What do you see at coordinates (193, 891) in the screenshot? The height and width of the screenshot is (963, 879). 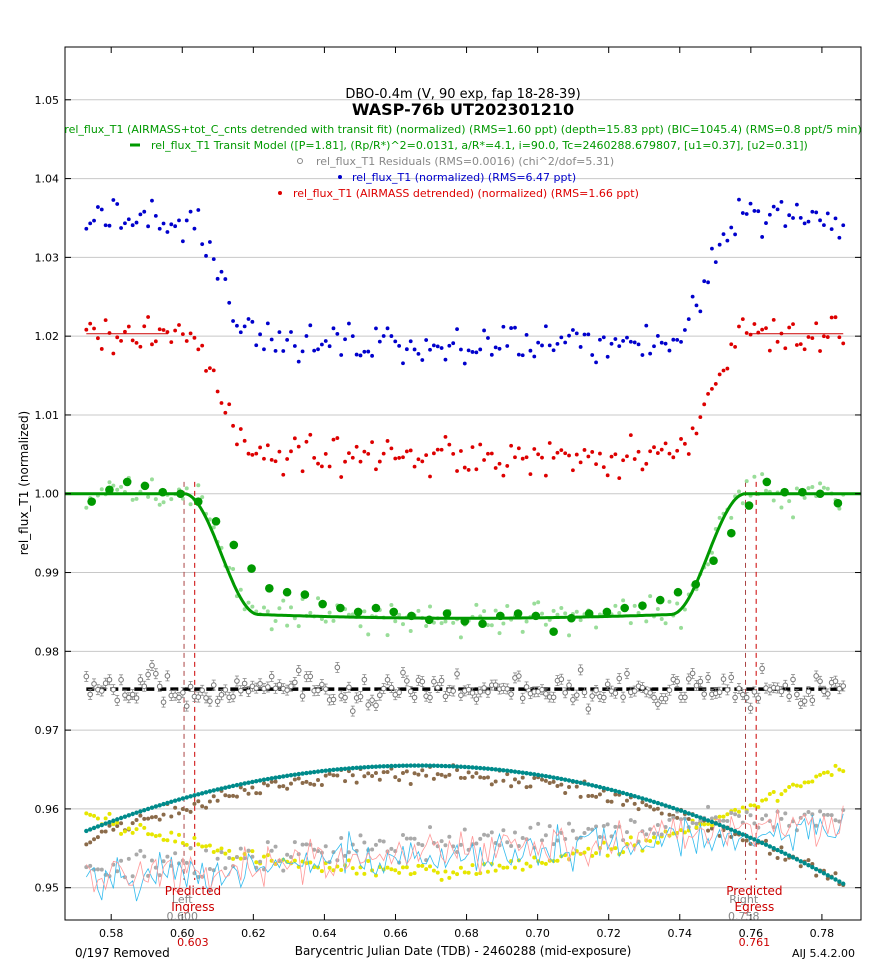 I see `transit-annotation: Predicted` at bounding box center [193, 891].